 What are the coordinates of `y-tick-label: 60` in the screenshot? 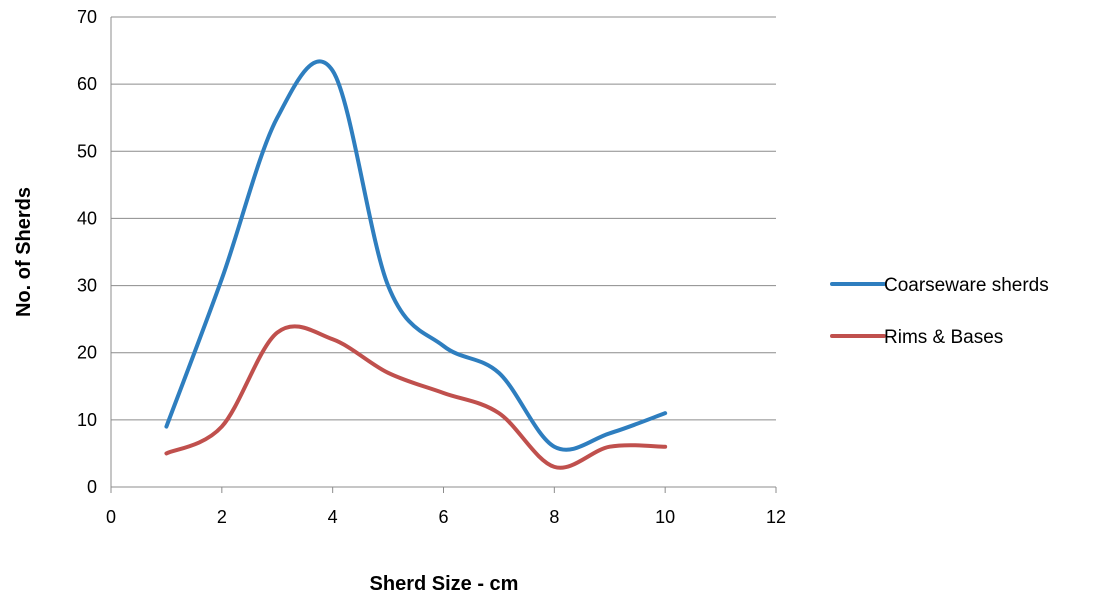 It's located at (87, 84).